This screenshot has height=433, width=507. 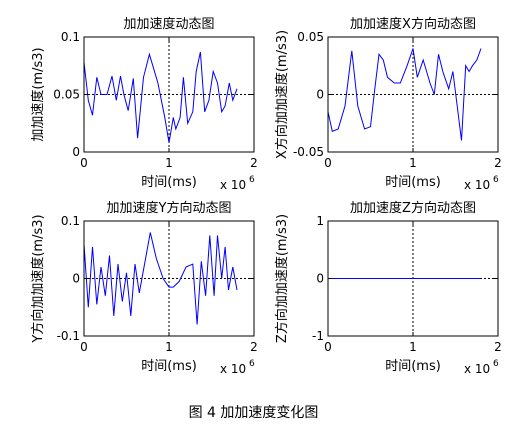 I want to click on y-axis-label: 加加速度(m/s3), so click(x=38, y=94).